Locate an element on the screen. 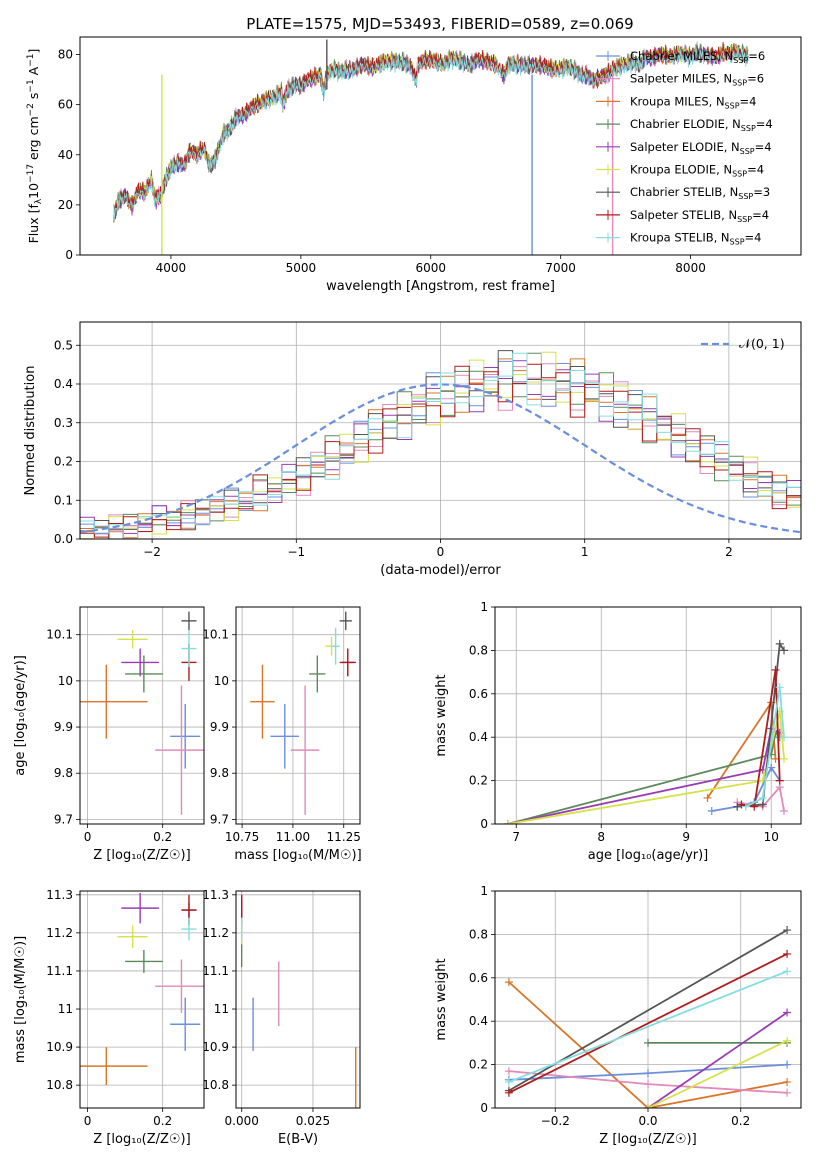 This screenshot has height=1170, width=819. x-tick-label: 8000 is located at coordinates (690, 268).